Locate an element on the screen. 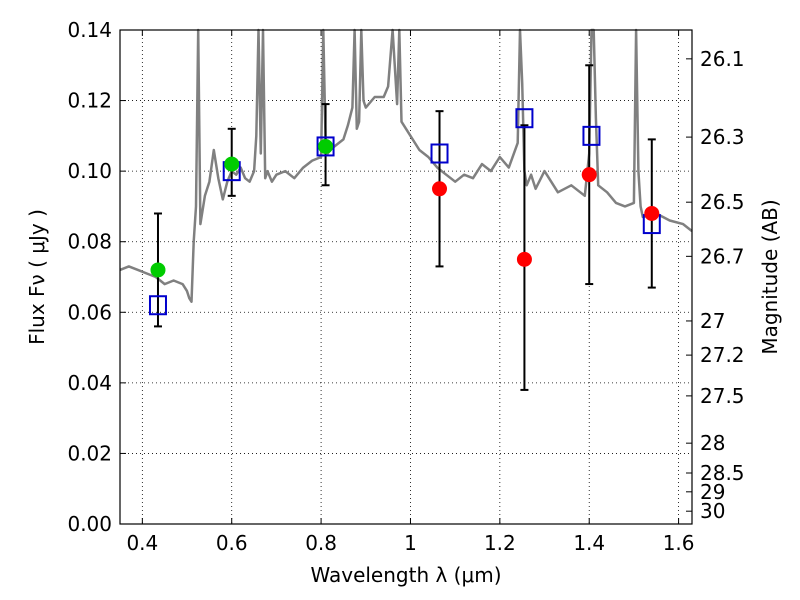 The width and height of the screenshot is (800, 600). magnitude-tick-label: 27 is located at coordinates (712, 321).